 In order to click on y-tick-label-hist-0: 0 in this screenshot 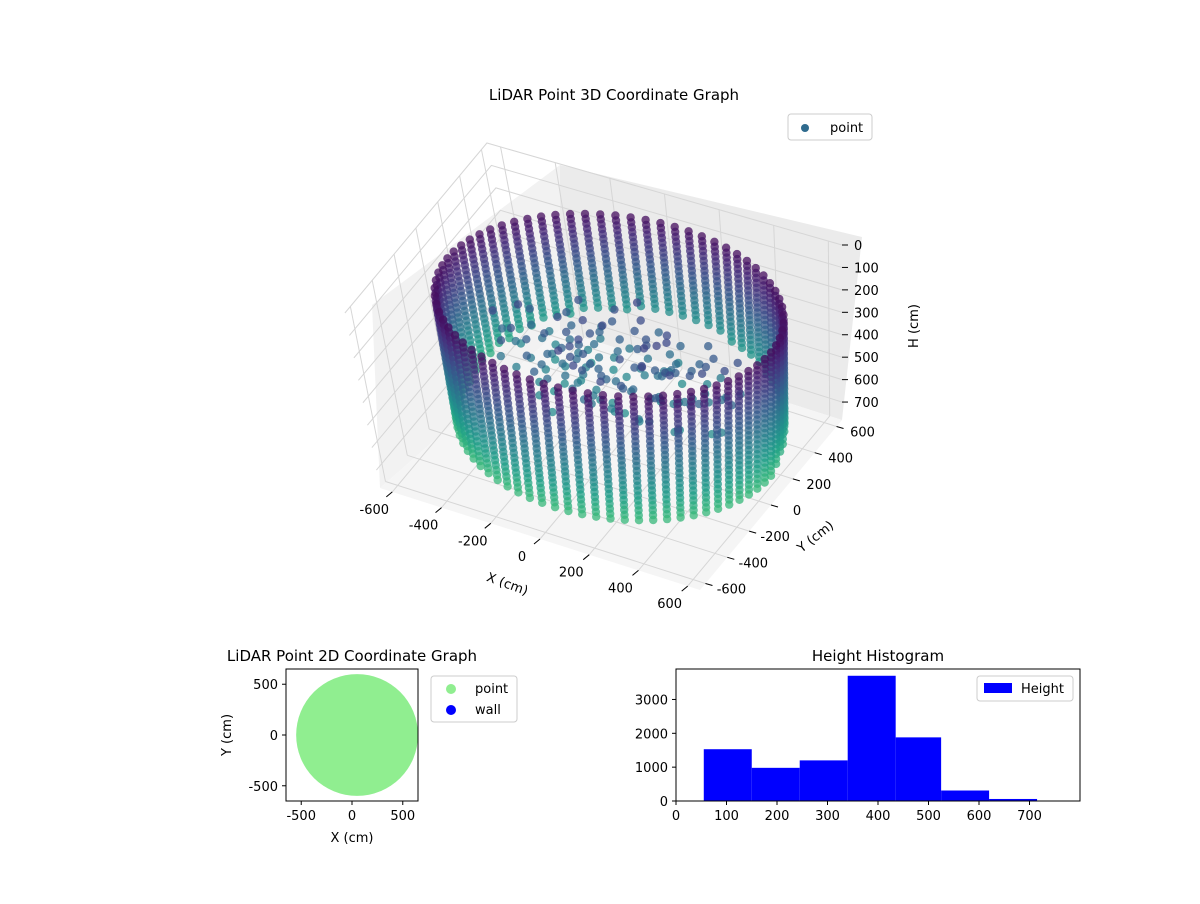, I will do `click(664, 802)`.